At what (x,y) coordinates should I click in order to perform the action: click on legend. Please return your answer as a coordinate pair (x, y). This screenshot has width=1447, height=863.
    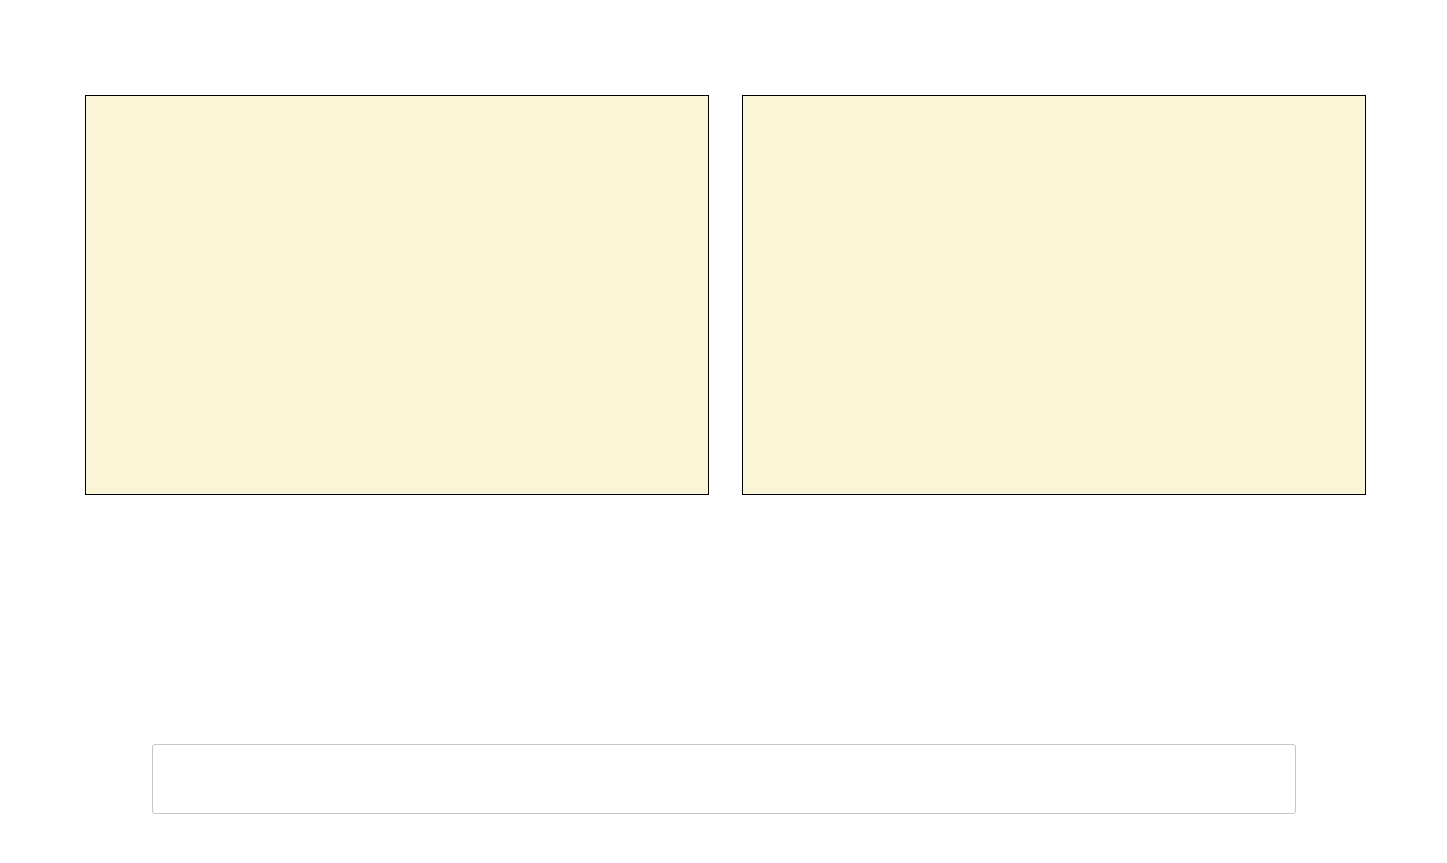
    Looking at the image, I should click on (724, 779).